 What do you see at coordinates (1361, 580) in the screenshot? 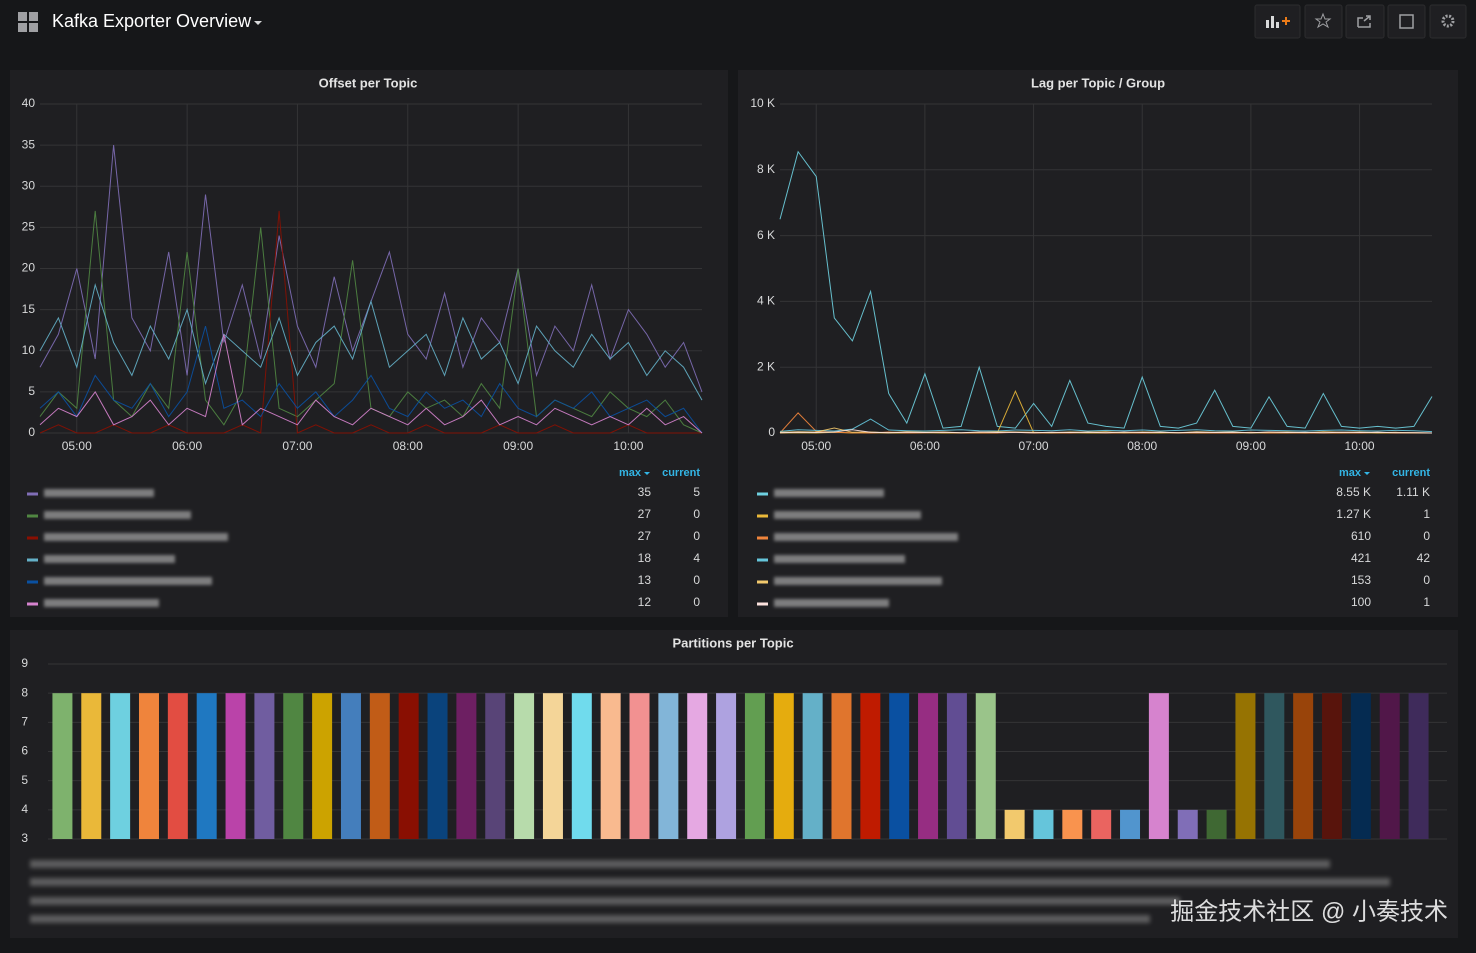
I see `legend-max: 153` at bounding box center [1361, 580].